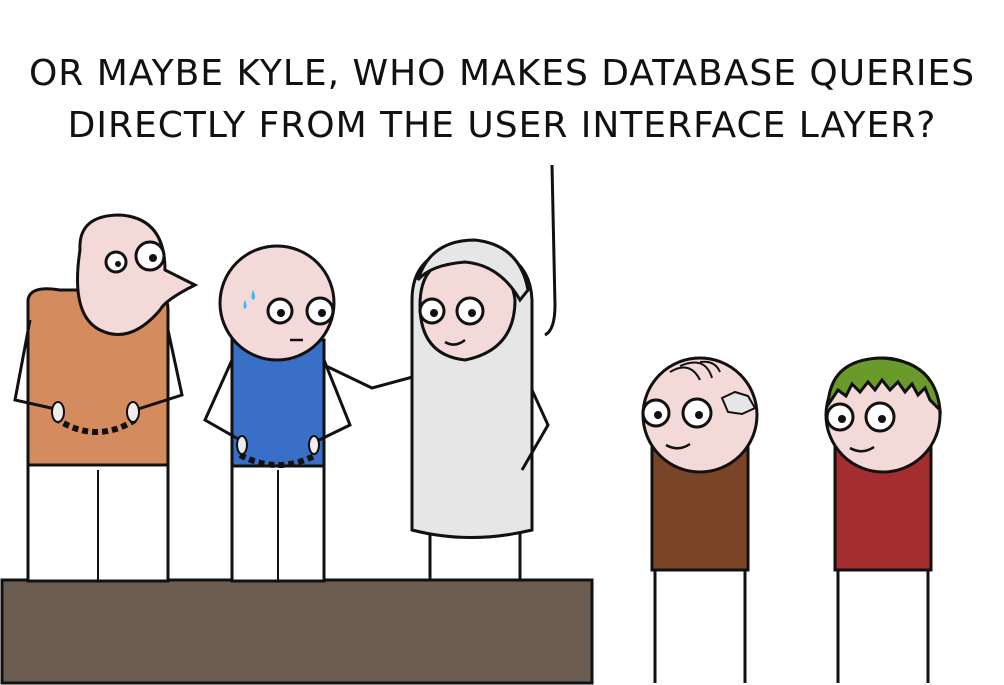  Describe the element at coordinates (883, 519) in the screenshot. I see `green-hair-kid` at that location.